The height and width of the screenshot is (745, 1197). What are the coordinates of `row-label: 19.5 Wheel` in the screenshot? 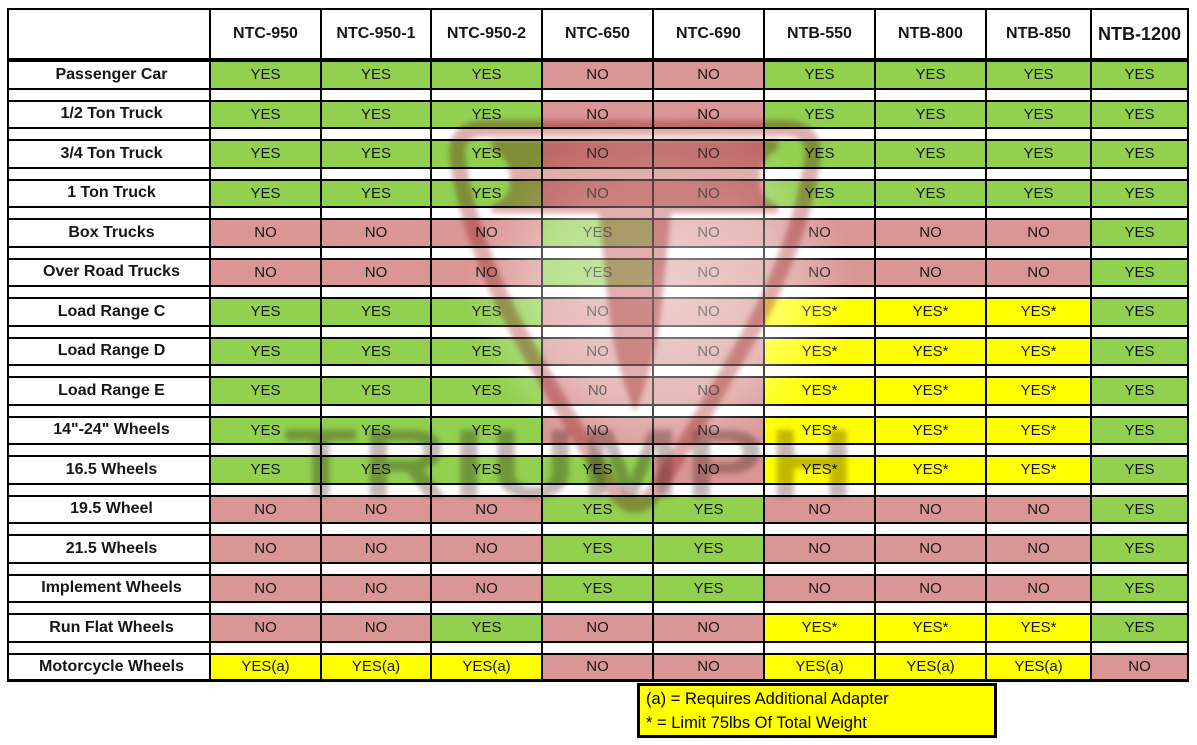 It's located at (108, 509).